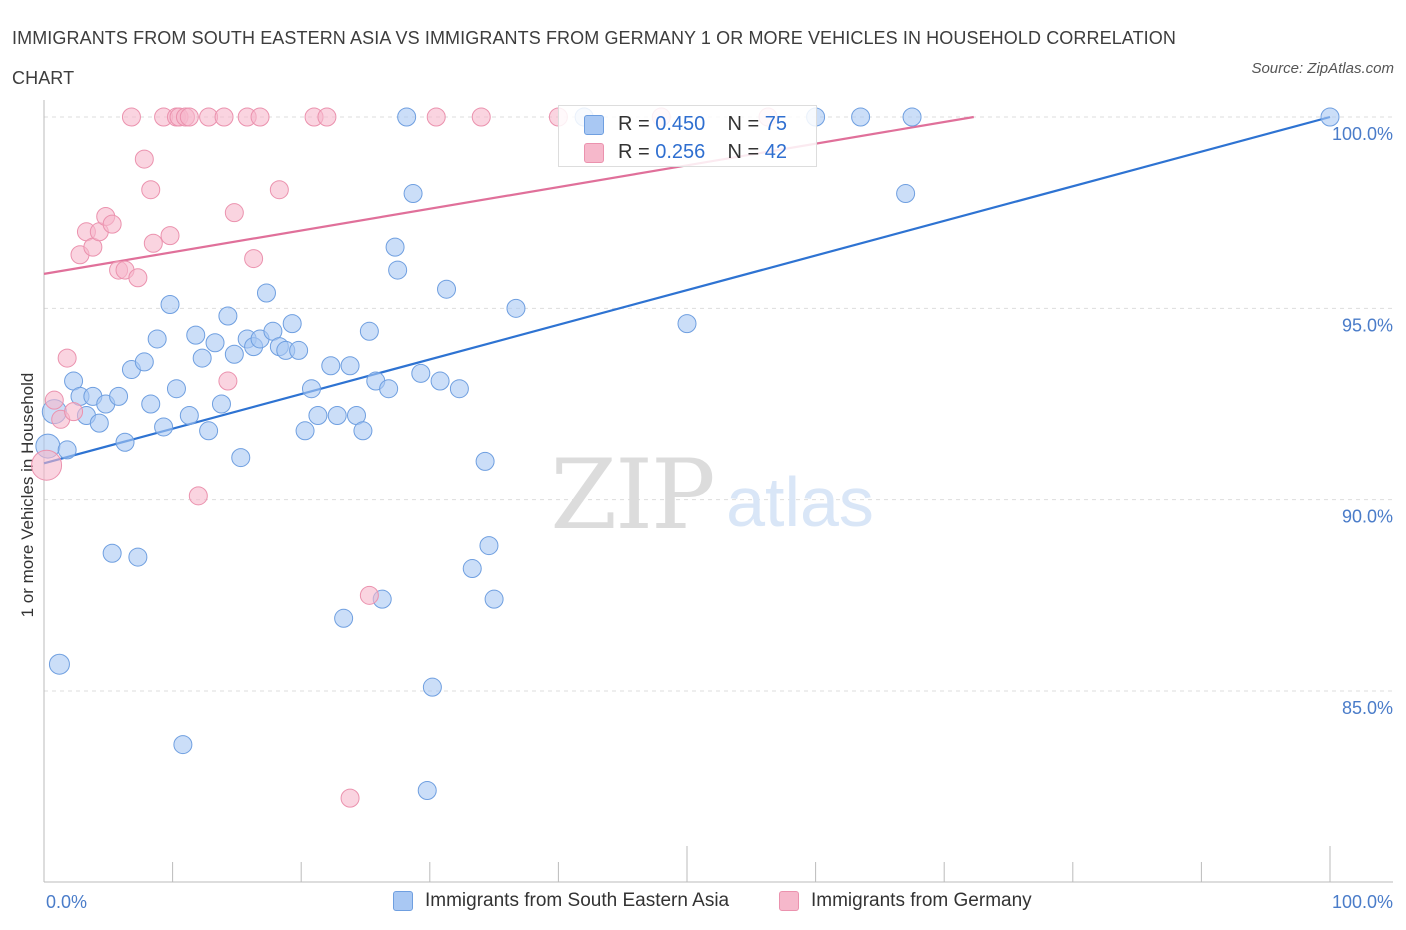 This screenshot has height=930, width=1406. Describe the element at coordinates (1322, 68) in the screenshot. I see `source-label: Source: ZipAtlas.com` at that location.